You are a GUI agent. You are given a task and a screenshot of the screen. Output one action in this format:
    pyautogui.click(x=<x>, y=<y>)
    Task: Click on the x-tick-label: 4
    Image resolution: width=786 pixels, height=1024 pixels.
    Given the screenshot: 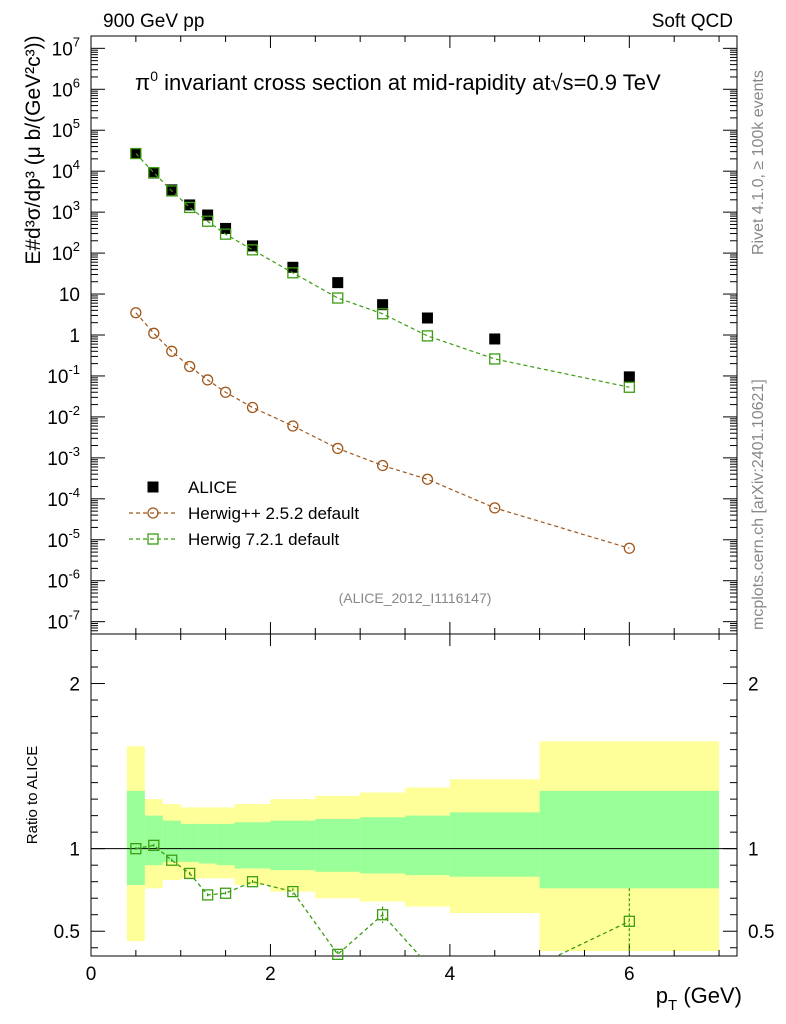 What is the action you would take?
    pyautogui.click(x=450, y=974)
    